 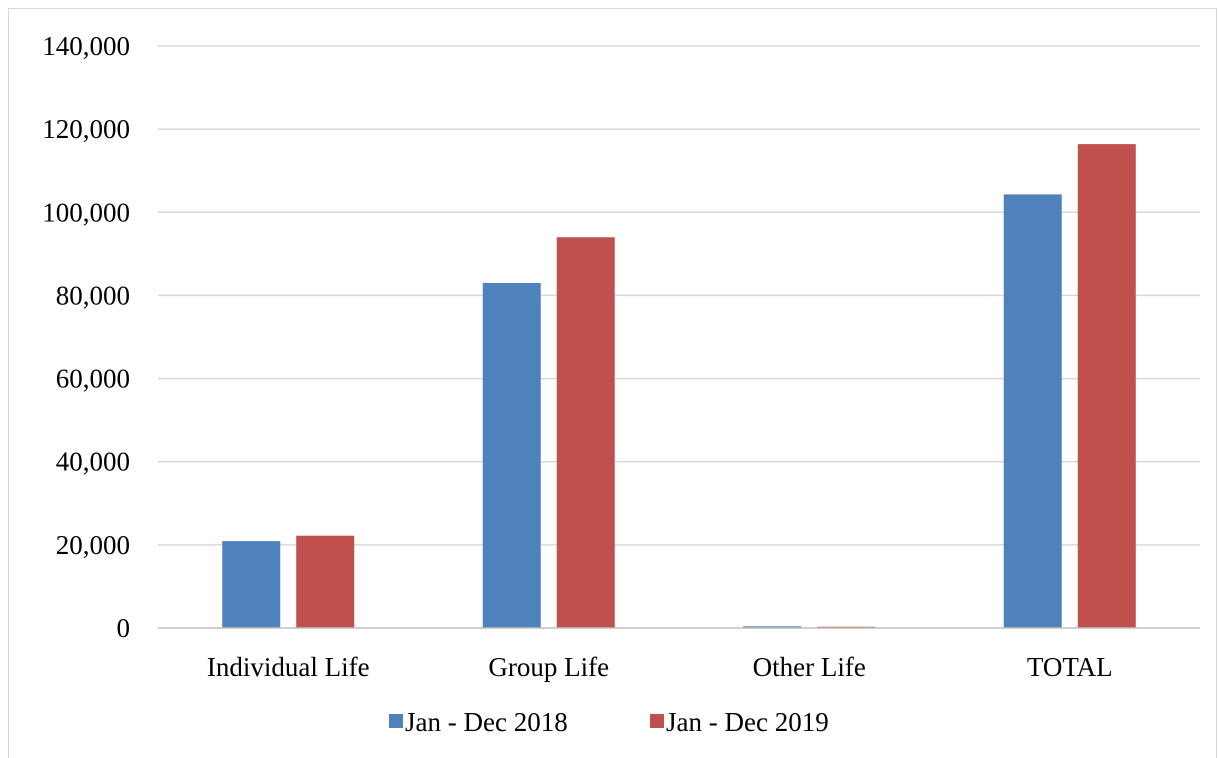 What do you see at coordinates (93, 295) in the screenshot?
I see `y-tick-label: 80,000` at bounding box center [93, 295].